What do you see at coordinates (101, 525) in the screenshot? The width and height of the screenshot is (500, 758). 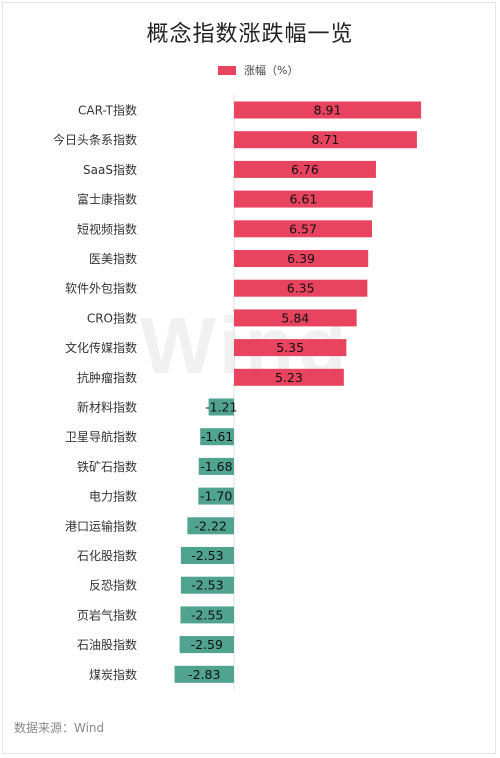 I see `category-label: 港口运输指数` at bounding box center [101, 525].